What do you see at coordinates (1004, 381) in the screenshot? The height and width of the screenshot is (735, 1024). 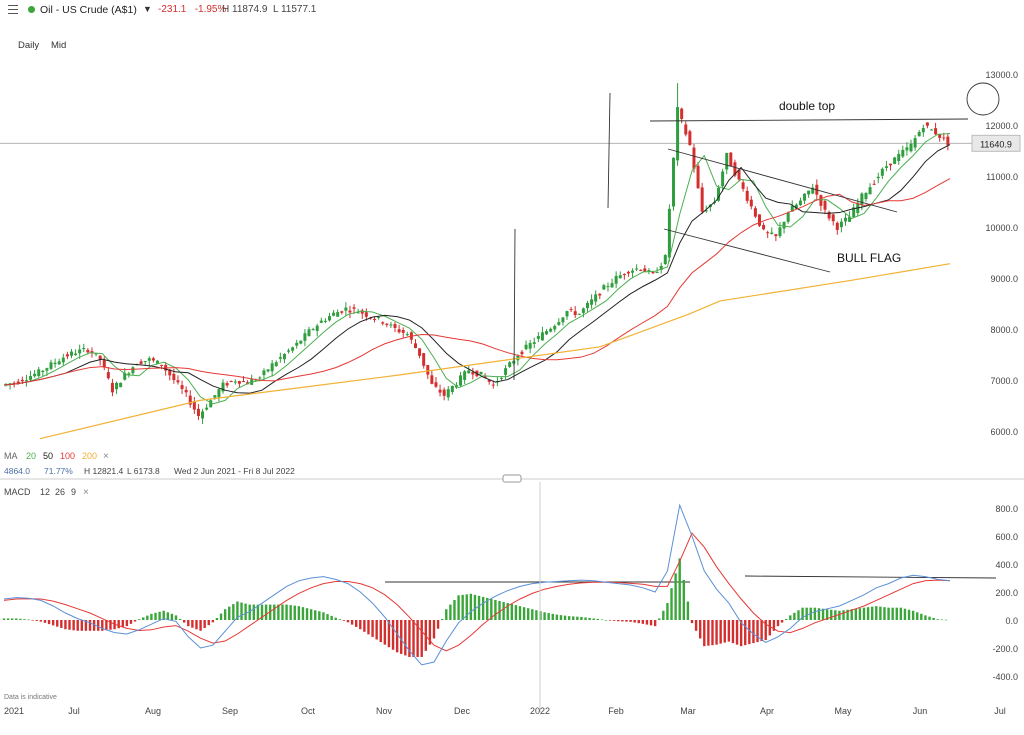 I see `price-tick-label: 7000.0` at bounding box center [1004, 381].